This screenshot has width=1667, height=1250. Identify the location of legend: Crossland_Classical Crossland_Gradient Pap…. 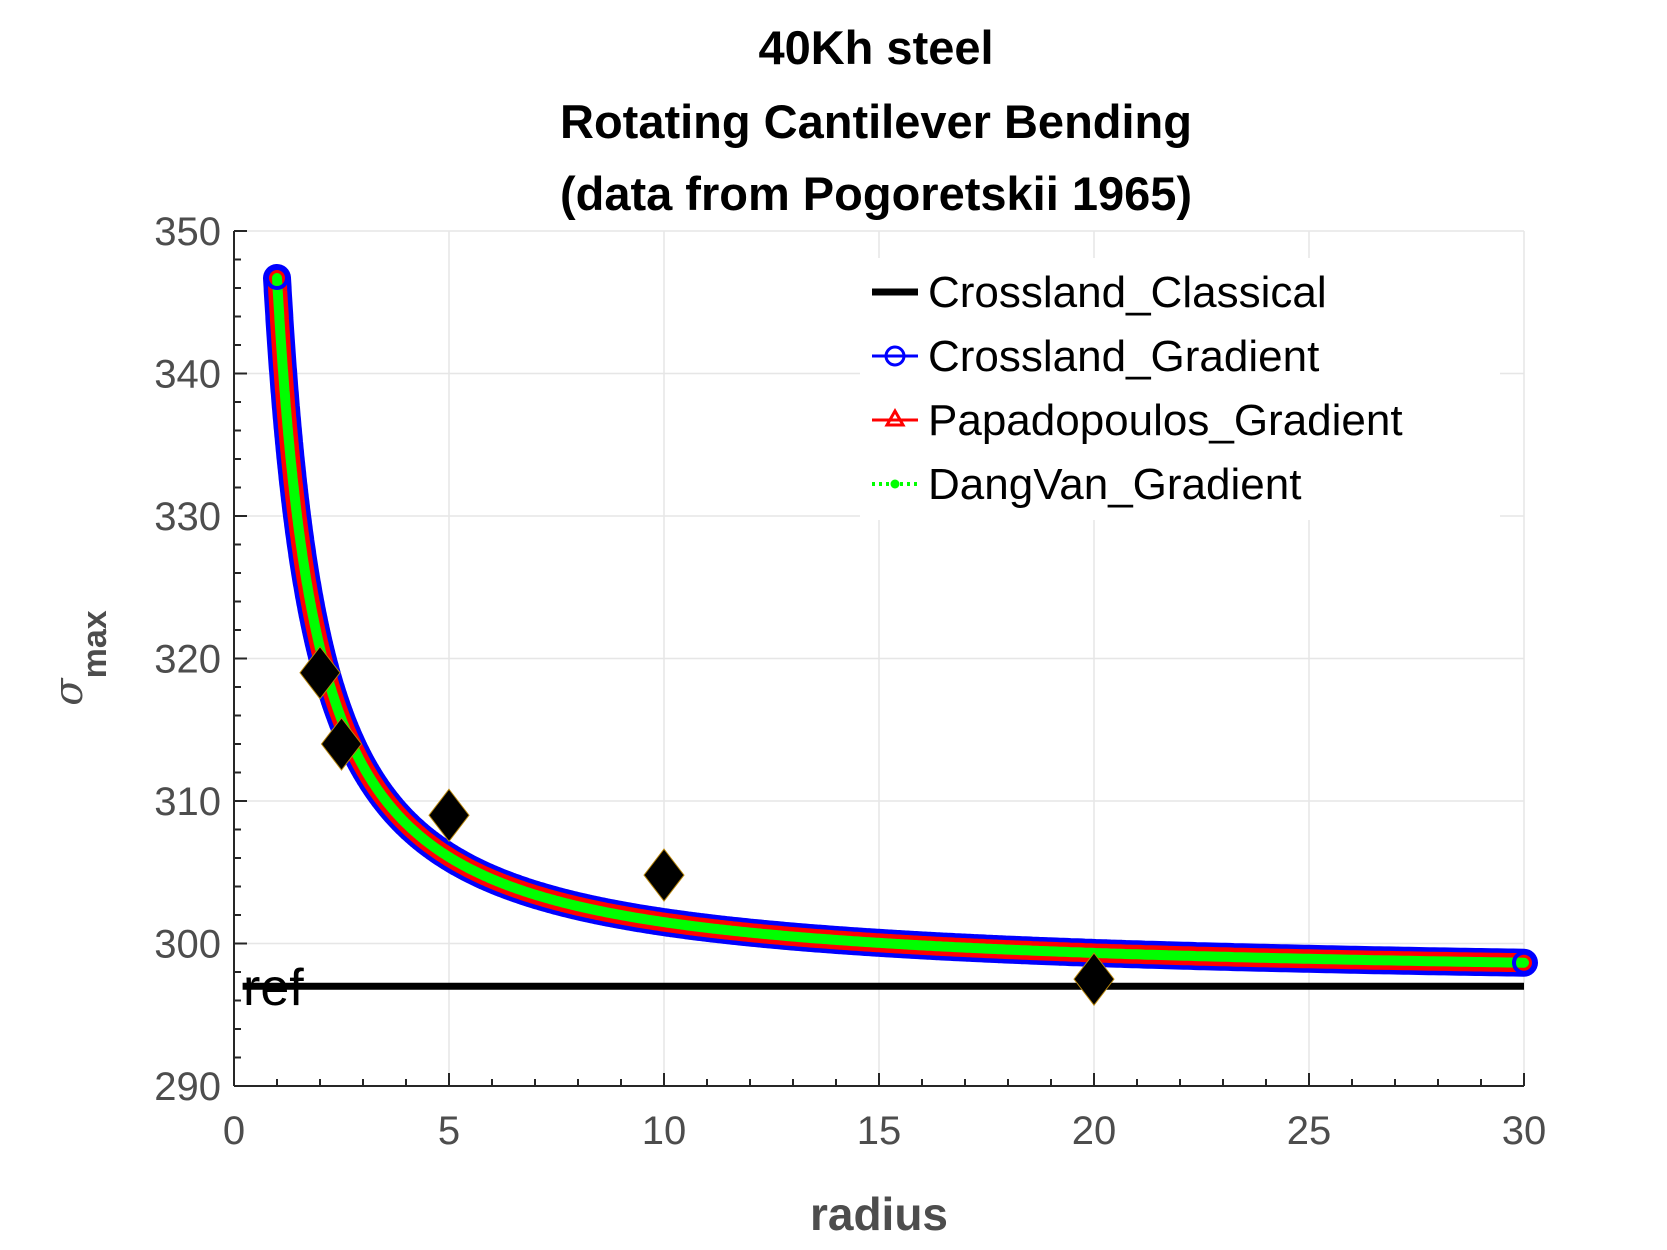
(1180, 389).